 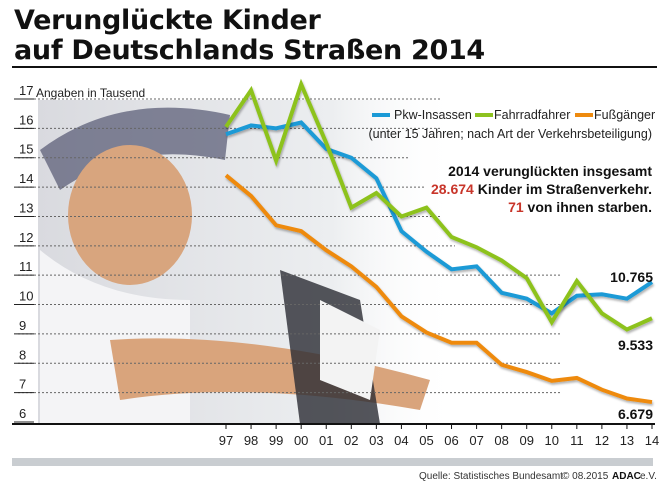 I want to click on y-tick-label: 8, so click(x=22, y=354).